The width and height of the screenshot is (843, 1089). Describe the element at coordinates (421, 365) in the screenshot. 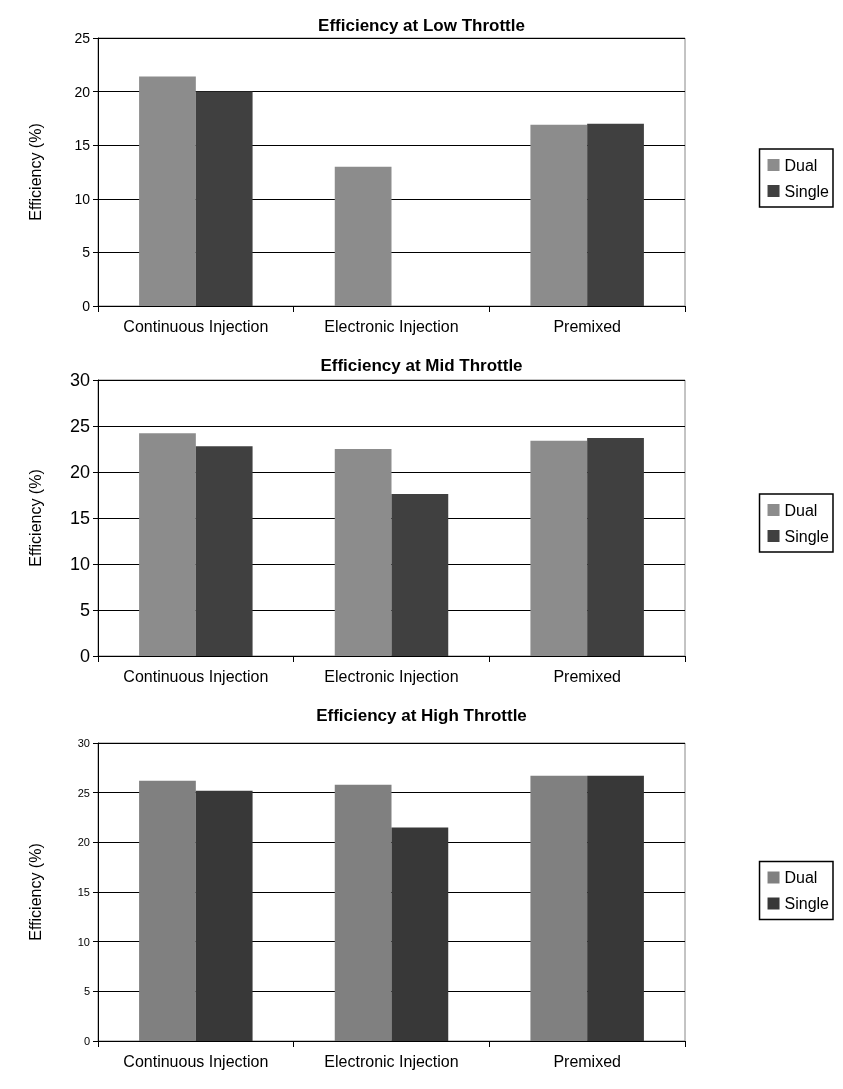

I see `chart-title: Efficiency at Mid Throttle` at that location.